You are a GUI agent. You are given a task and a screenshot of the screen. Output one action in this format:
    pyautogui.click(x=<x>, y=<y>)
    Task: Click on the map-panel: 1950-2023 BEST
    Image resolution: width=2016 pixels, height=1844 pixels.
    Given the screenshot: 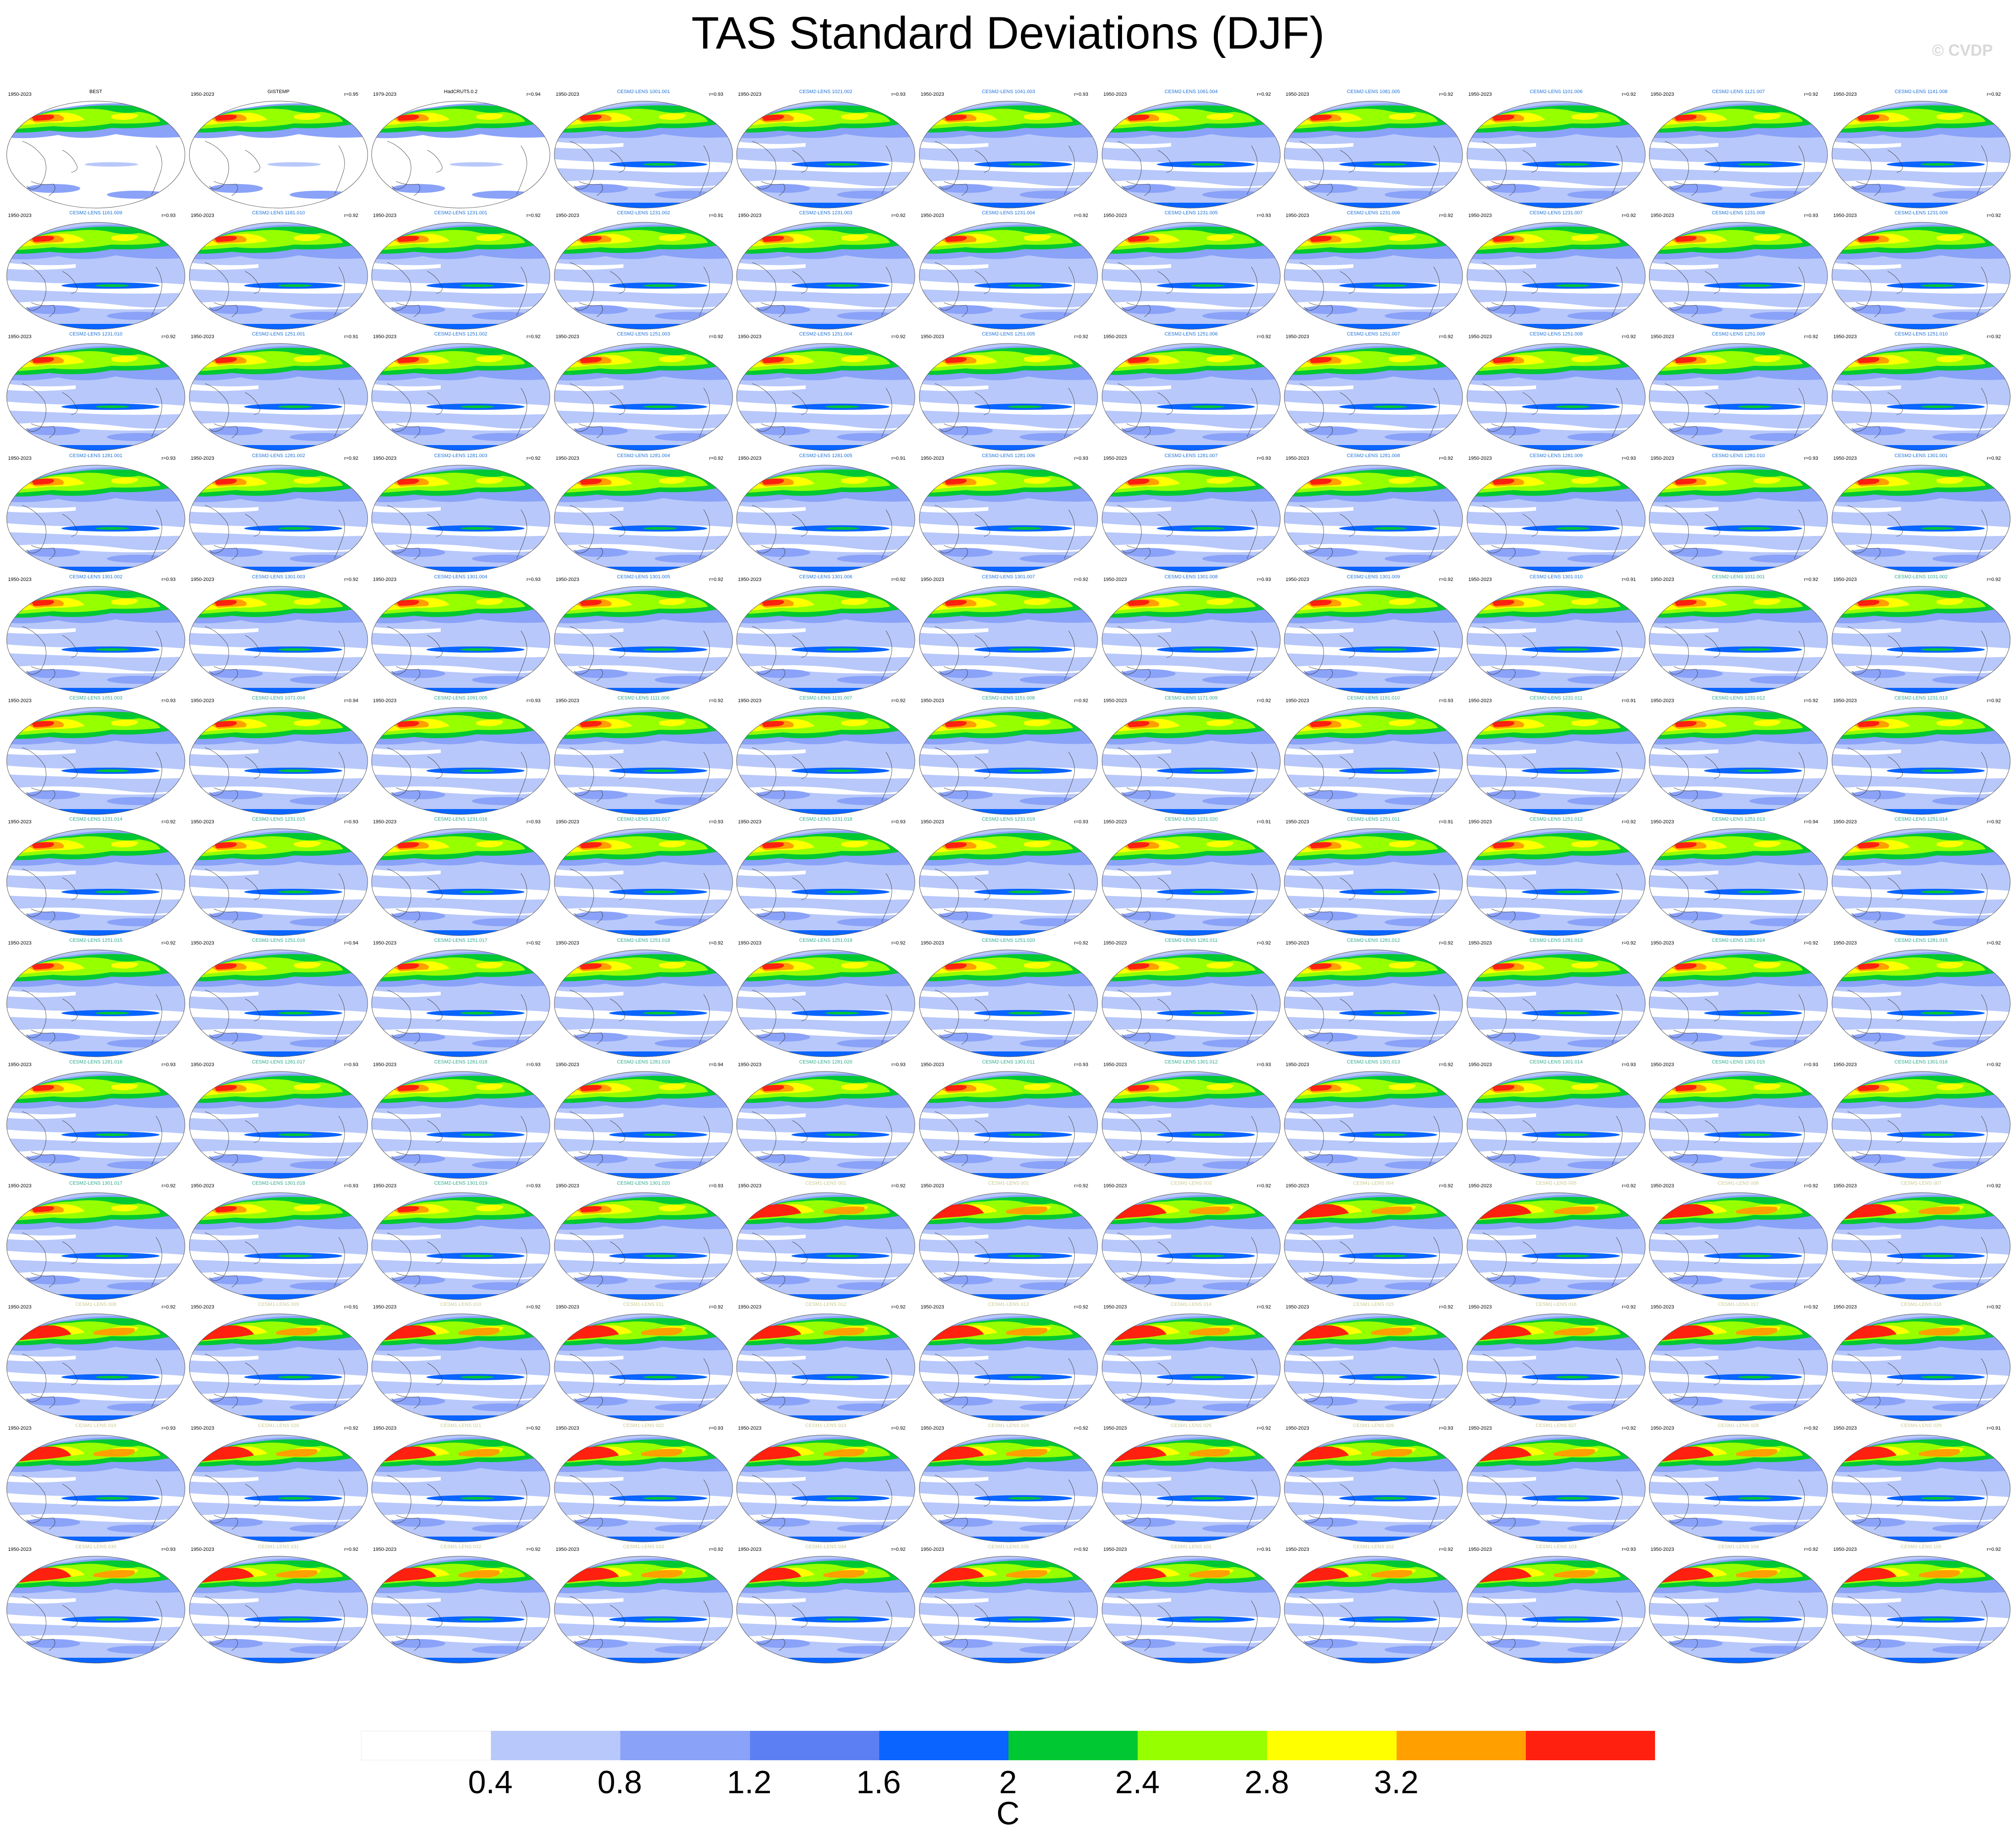 What is the action you would take?
    pyautogui.click(x=95, y=151)
    